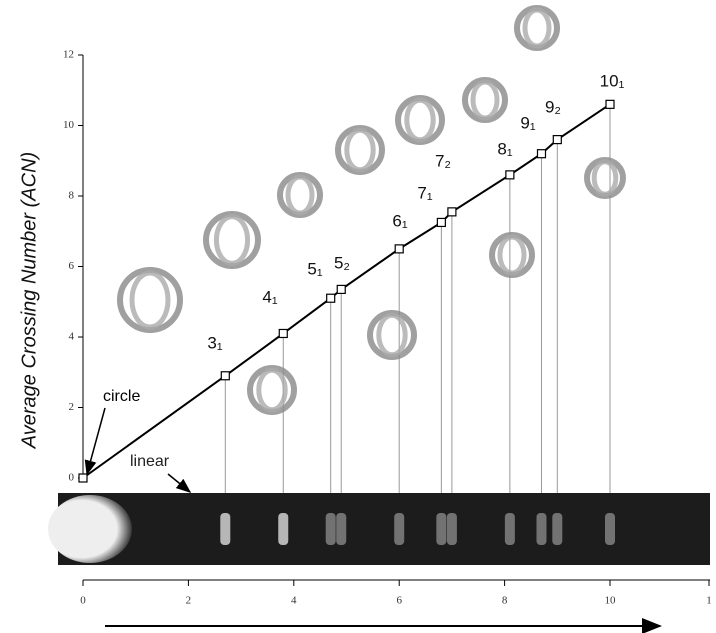 Image resolution: width=716 pixels, height=633 pixels. Describe the element at coordinates (214, 342) in the screenshot. I see `knot-label: 3₁` at that location.